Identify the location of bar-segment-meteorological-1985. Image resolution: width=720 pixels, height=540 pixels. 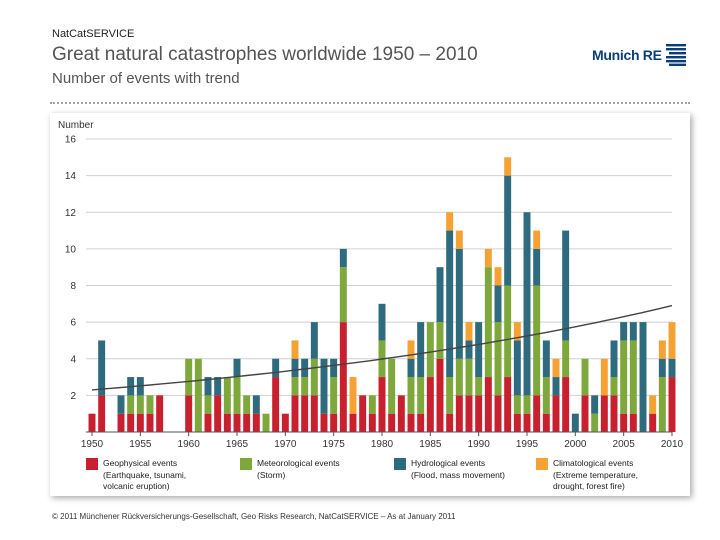
(430, 350).